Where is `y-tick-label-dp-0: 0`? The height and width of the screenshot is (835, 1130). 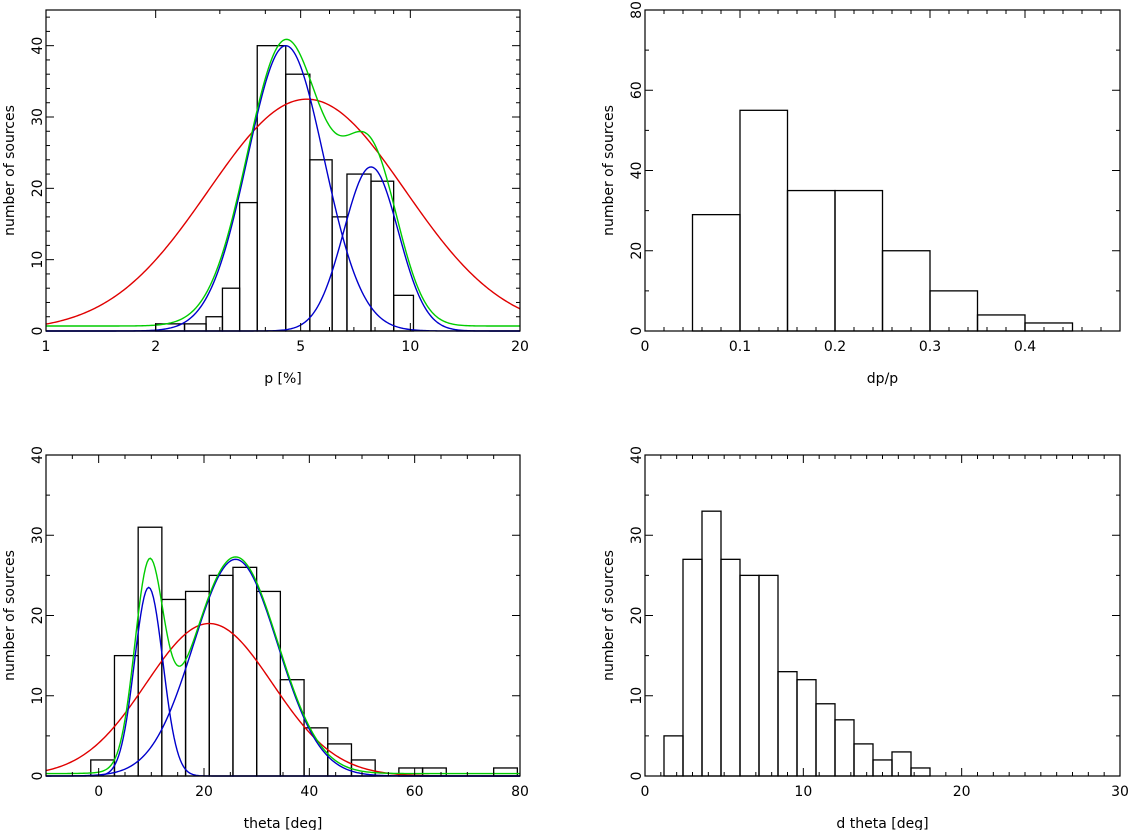
y-tick-label-dp-0: 0 is located at coordinates (637, 331).